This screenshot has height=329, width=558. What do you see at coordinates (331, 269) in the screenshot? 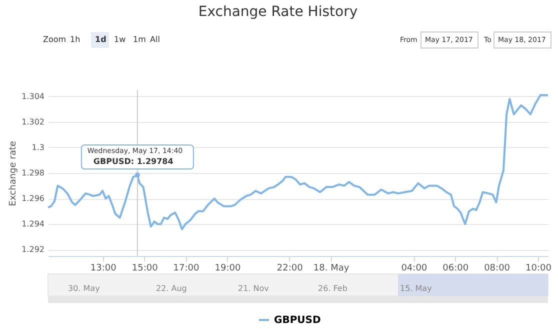
I see `x-tick-label: 18. May` at bounding box center [331, 269].